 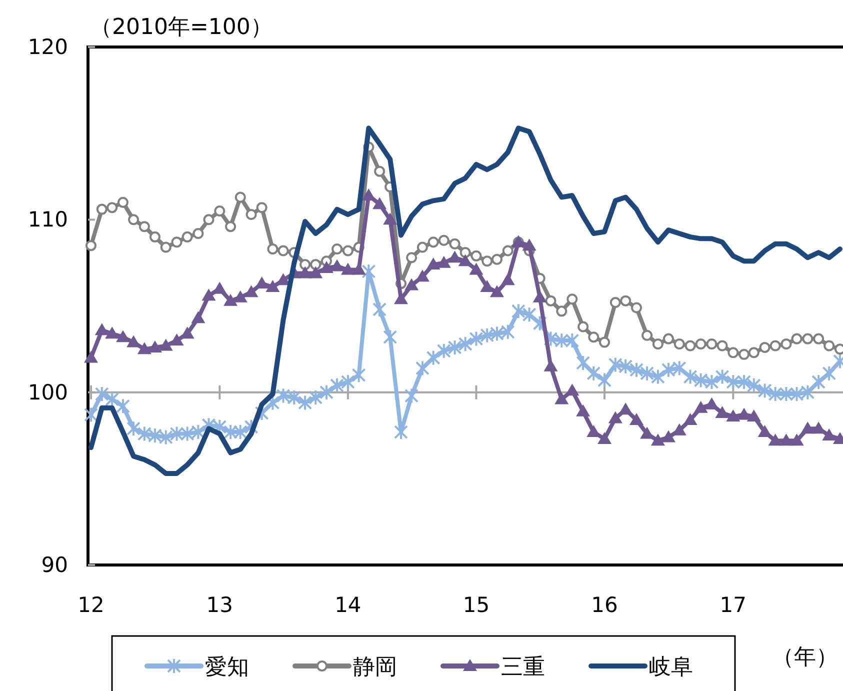 I want to click on x-tick-label: 12, so click(x=91, y=605).